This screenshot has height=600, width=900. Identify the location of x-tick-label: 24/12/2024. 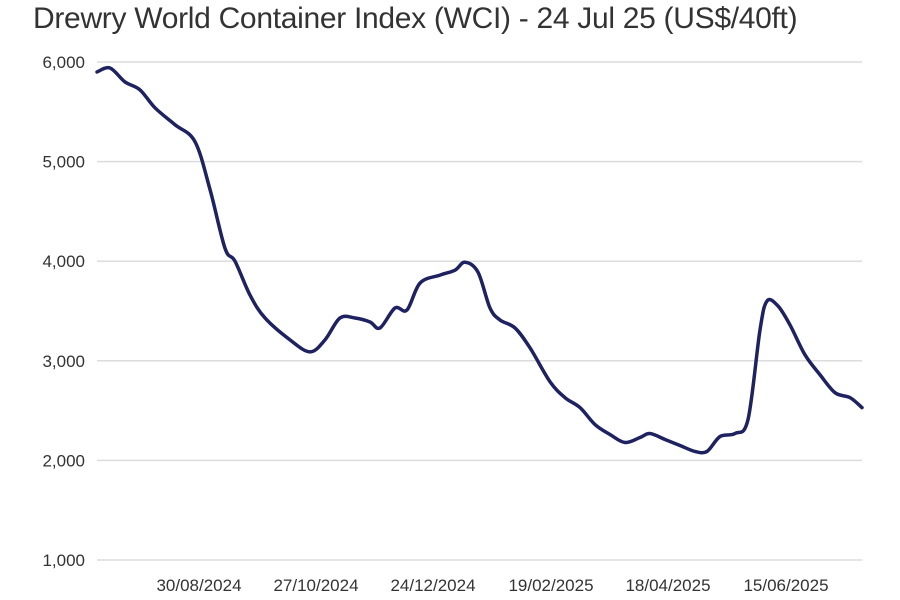
(432, 585).